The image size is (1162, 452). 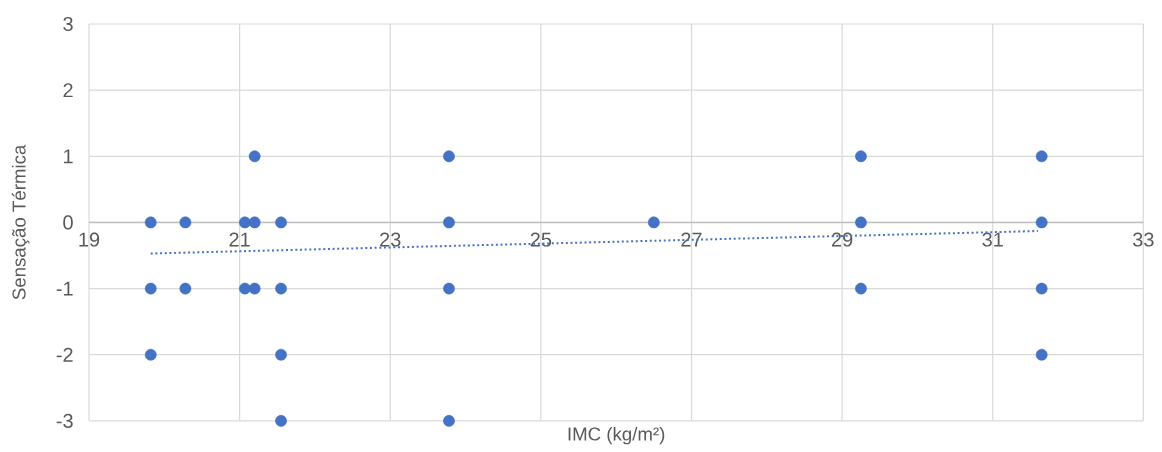 I want to click on y-tick-label: -3, so click(x=64, y=420).